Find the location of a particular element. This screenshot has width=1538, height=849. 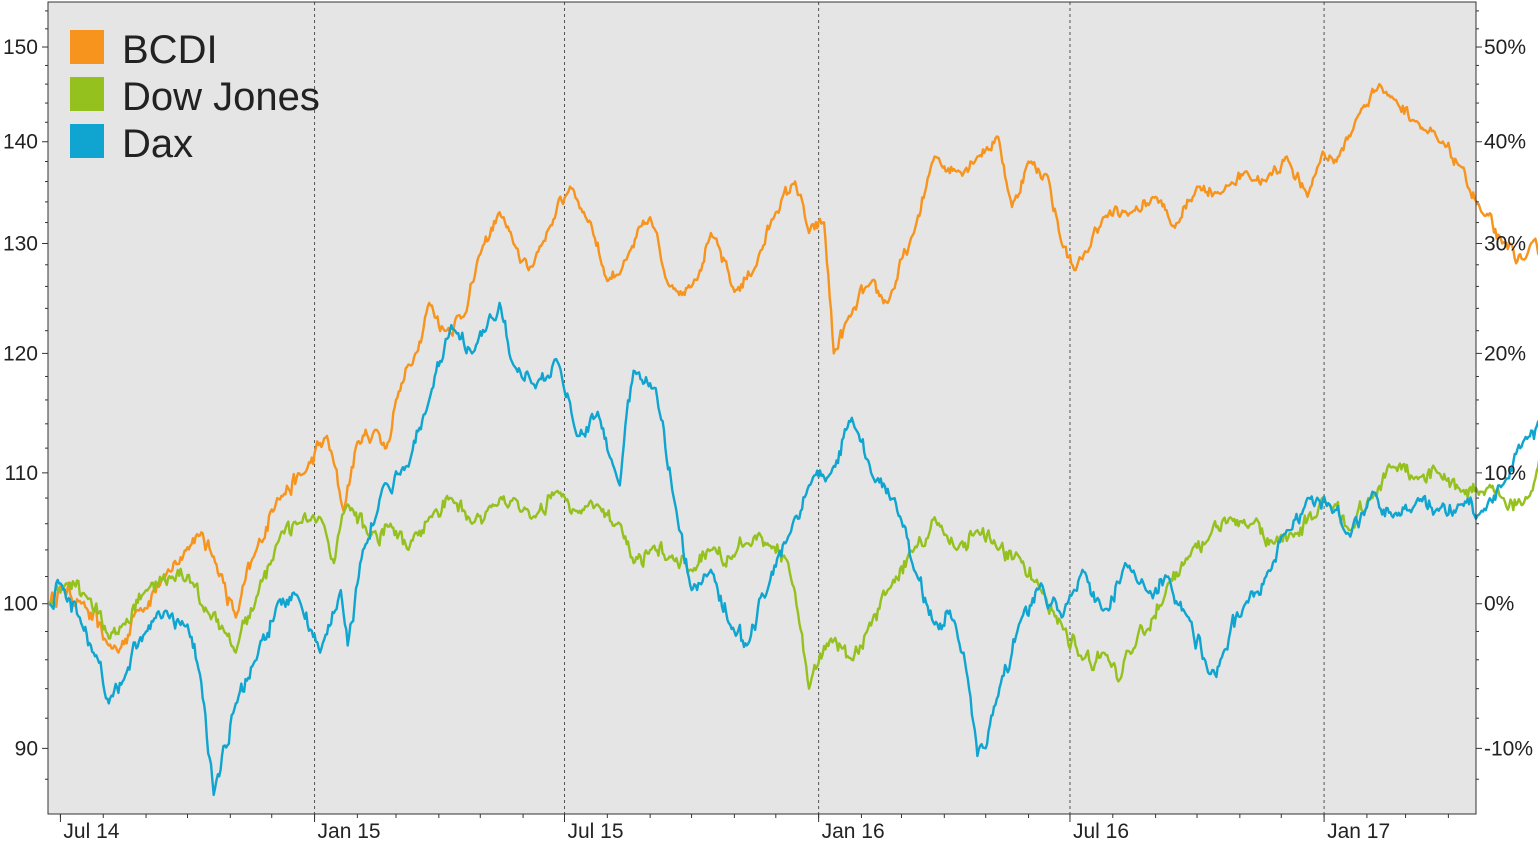

legend-label: BCDI is located at coordinates (170, 50).